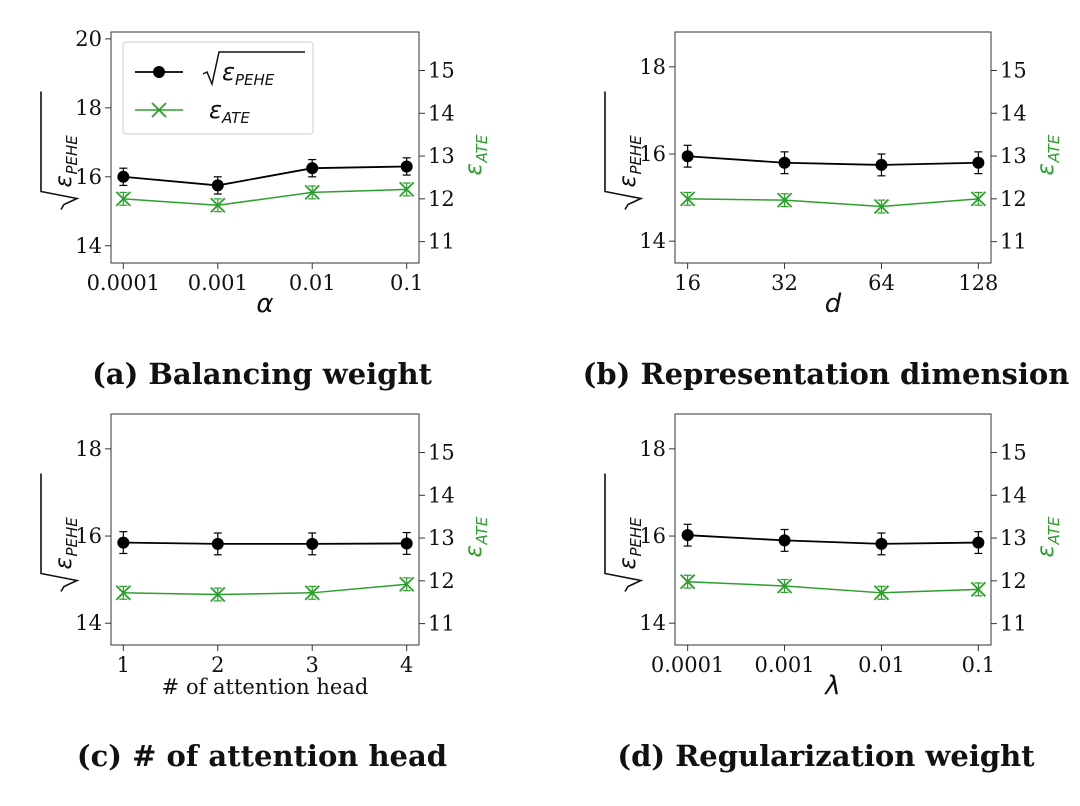  Describe the element at coordinates (159, 72) in the screenshot. I see `legend-marker-pehe` at that location.